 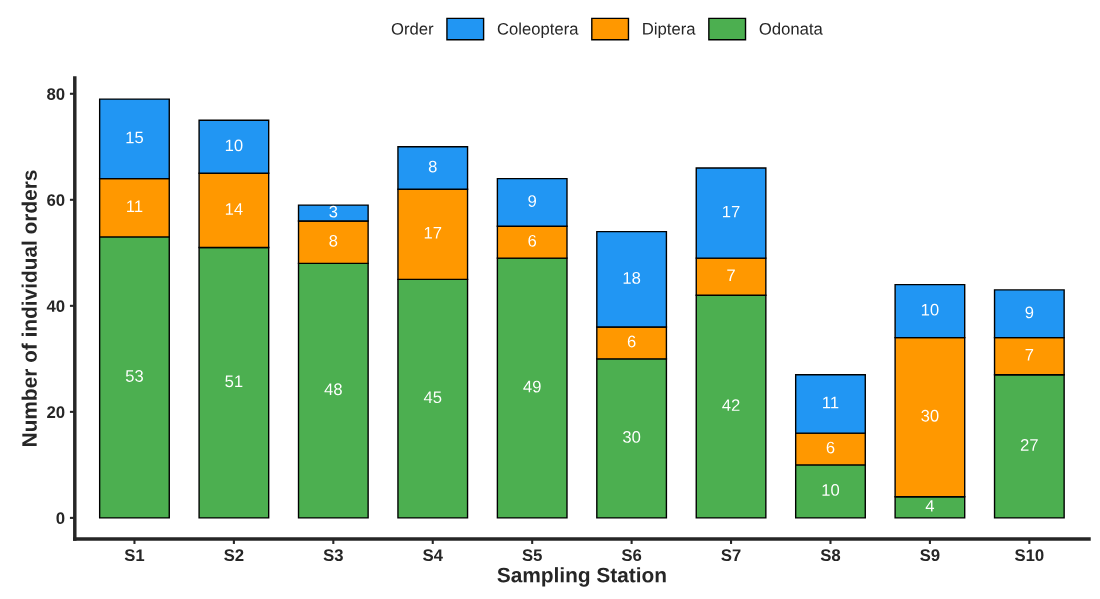 What do you see at coordinates (669, 30) in the screenshot?
I see `legend-label: Diptera` at bounding box center [669, 30].